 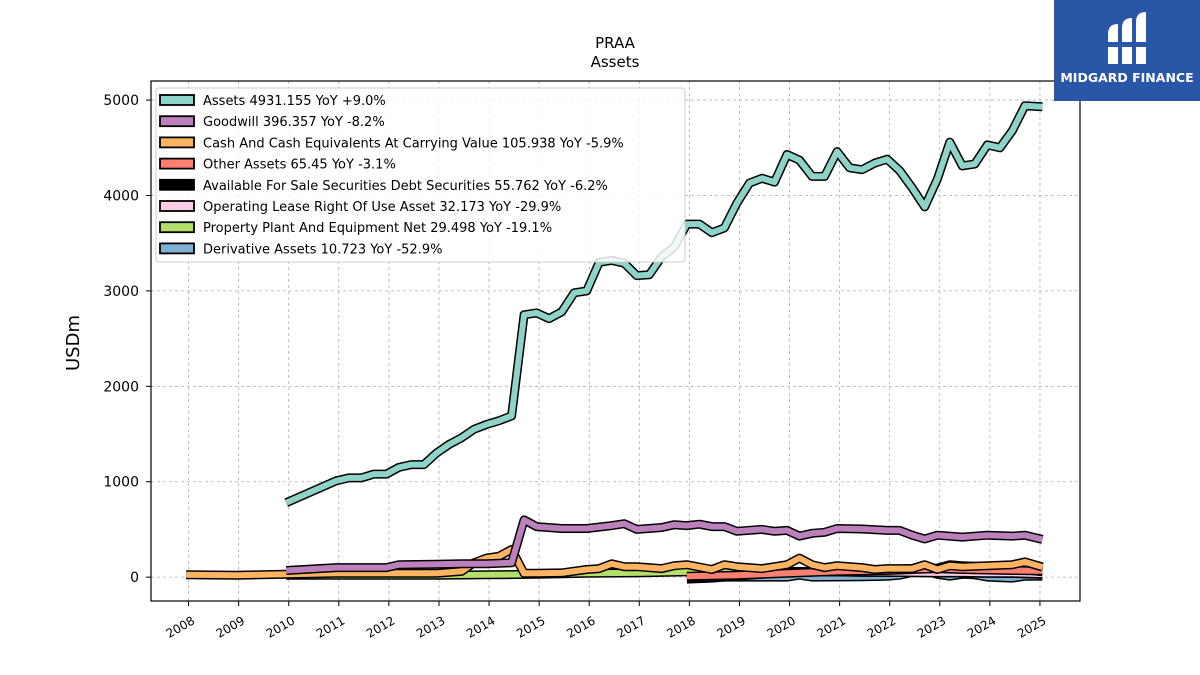 I want to click on y-tick-label: 1000, so click(x=121, y=483).